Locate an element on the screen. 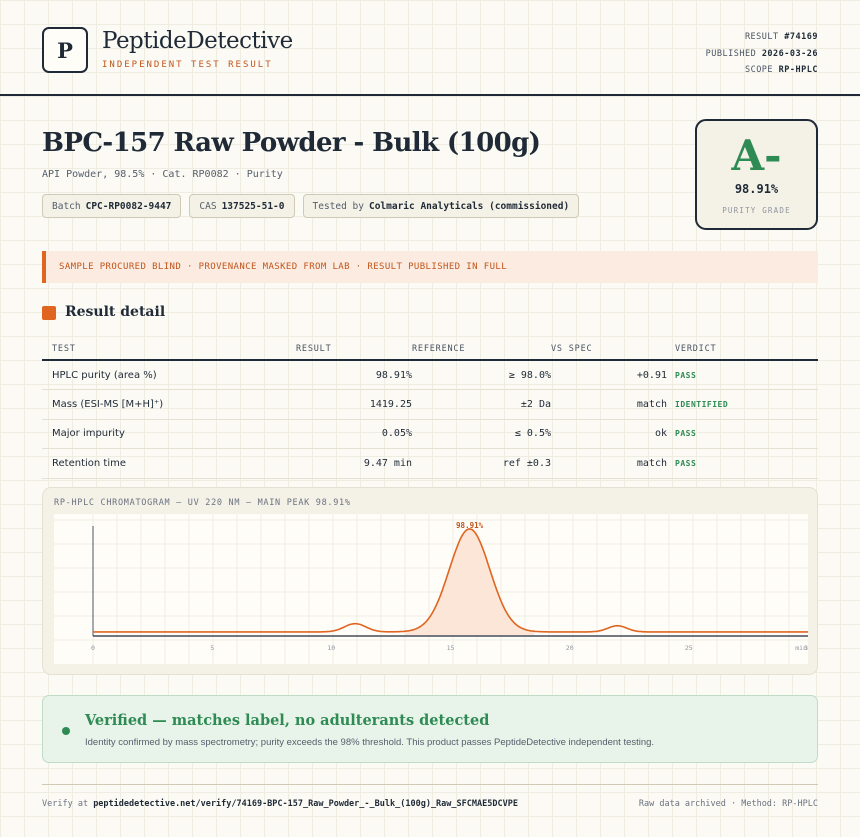 This screenshot has width=860, height=837. cell-test: Retention time is located at coordinates (169, 463).